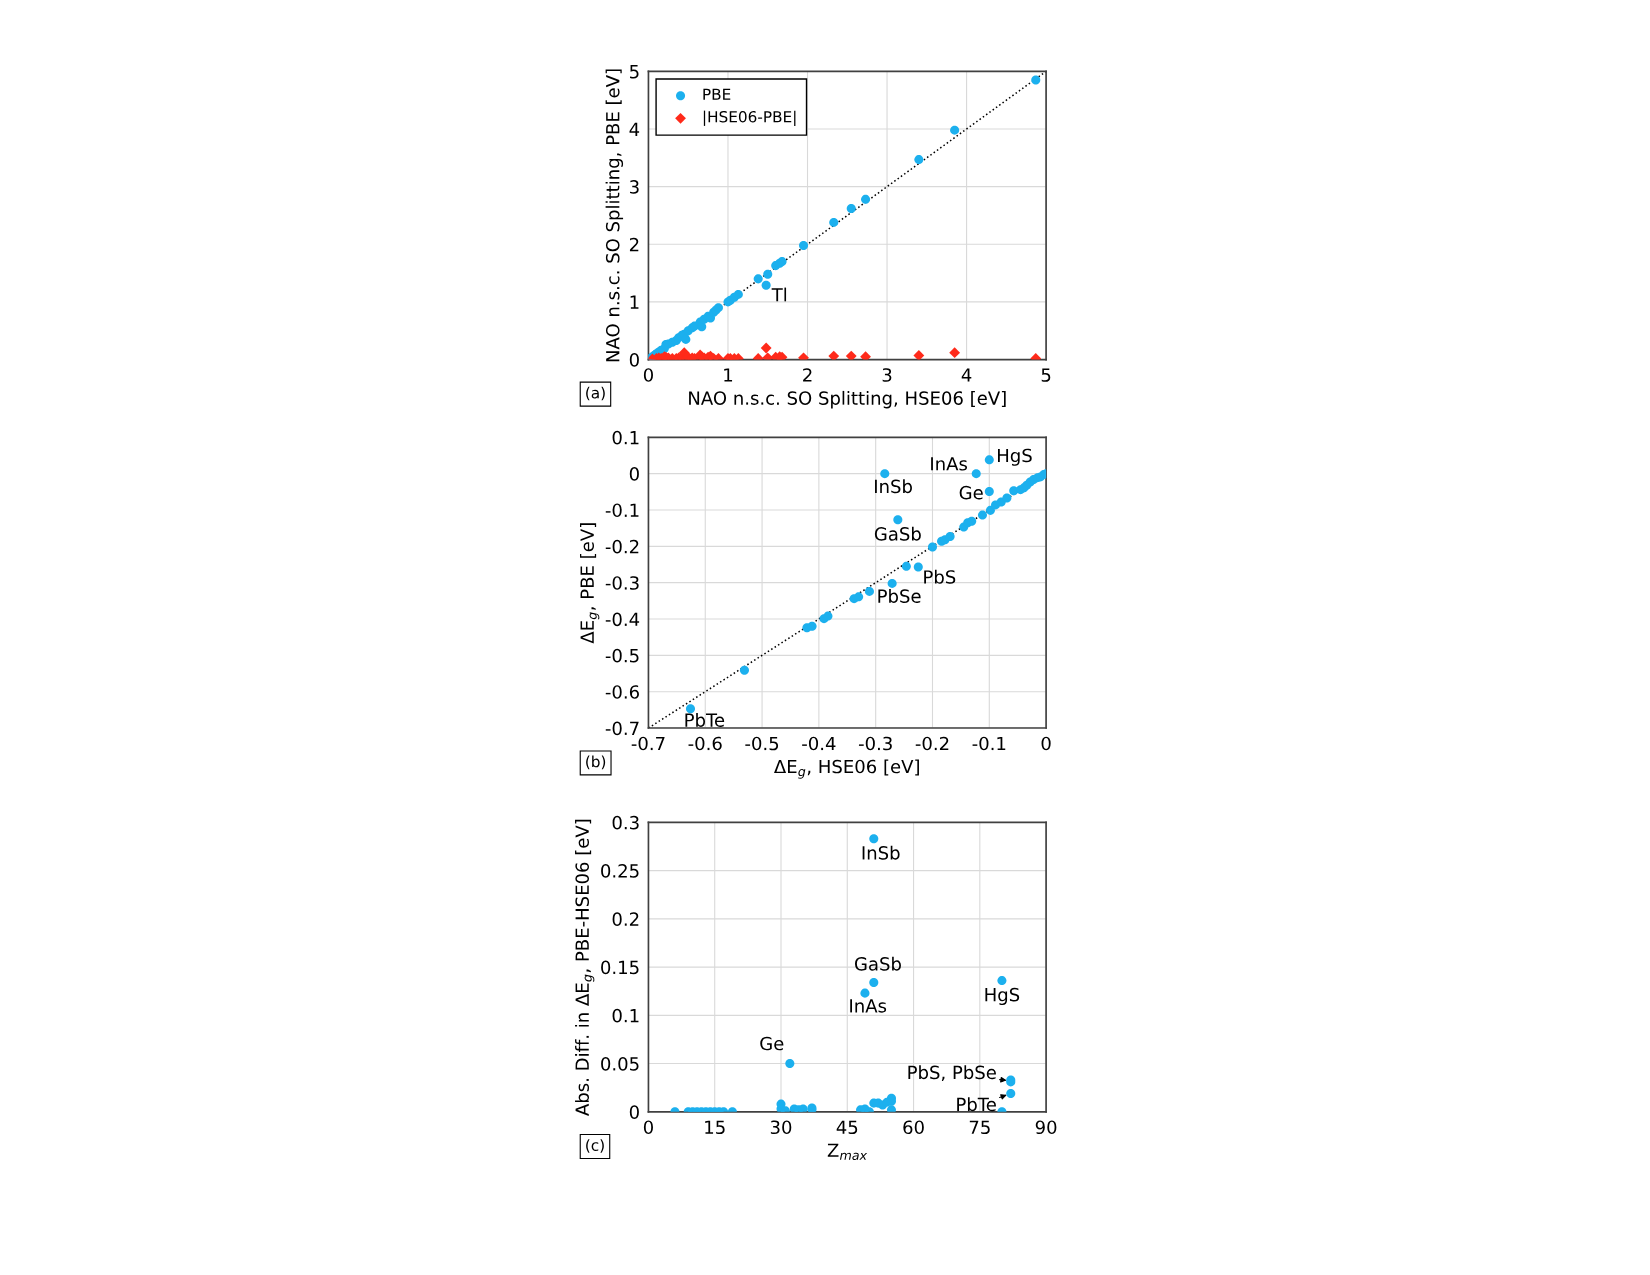  What do you see at coordinates (932, 743) in the screenshot?
I see `x-tick-label: -0.2` at bounding box center [932, 743].